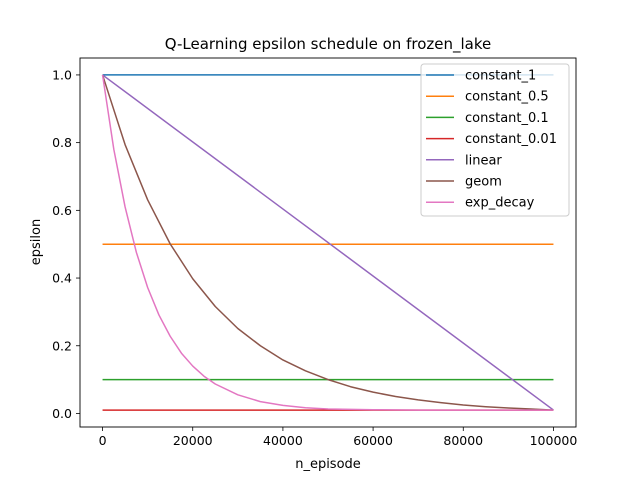 The height and width of the screenshot is (480, 640). I want to click on y-tick-label: 0.4, so click(62, 278).